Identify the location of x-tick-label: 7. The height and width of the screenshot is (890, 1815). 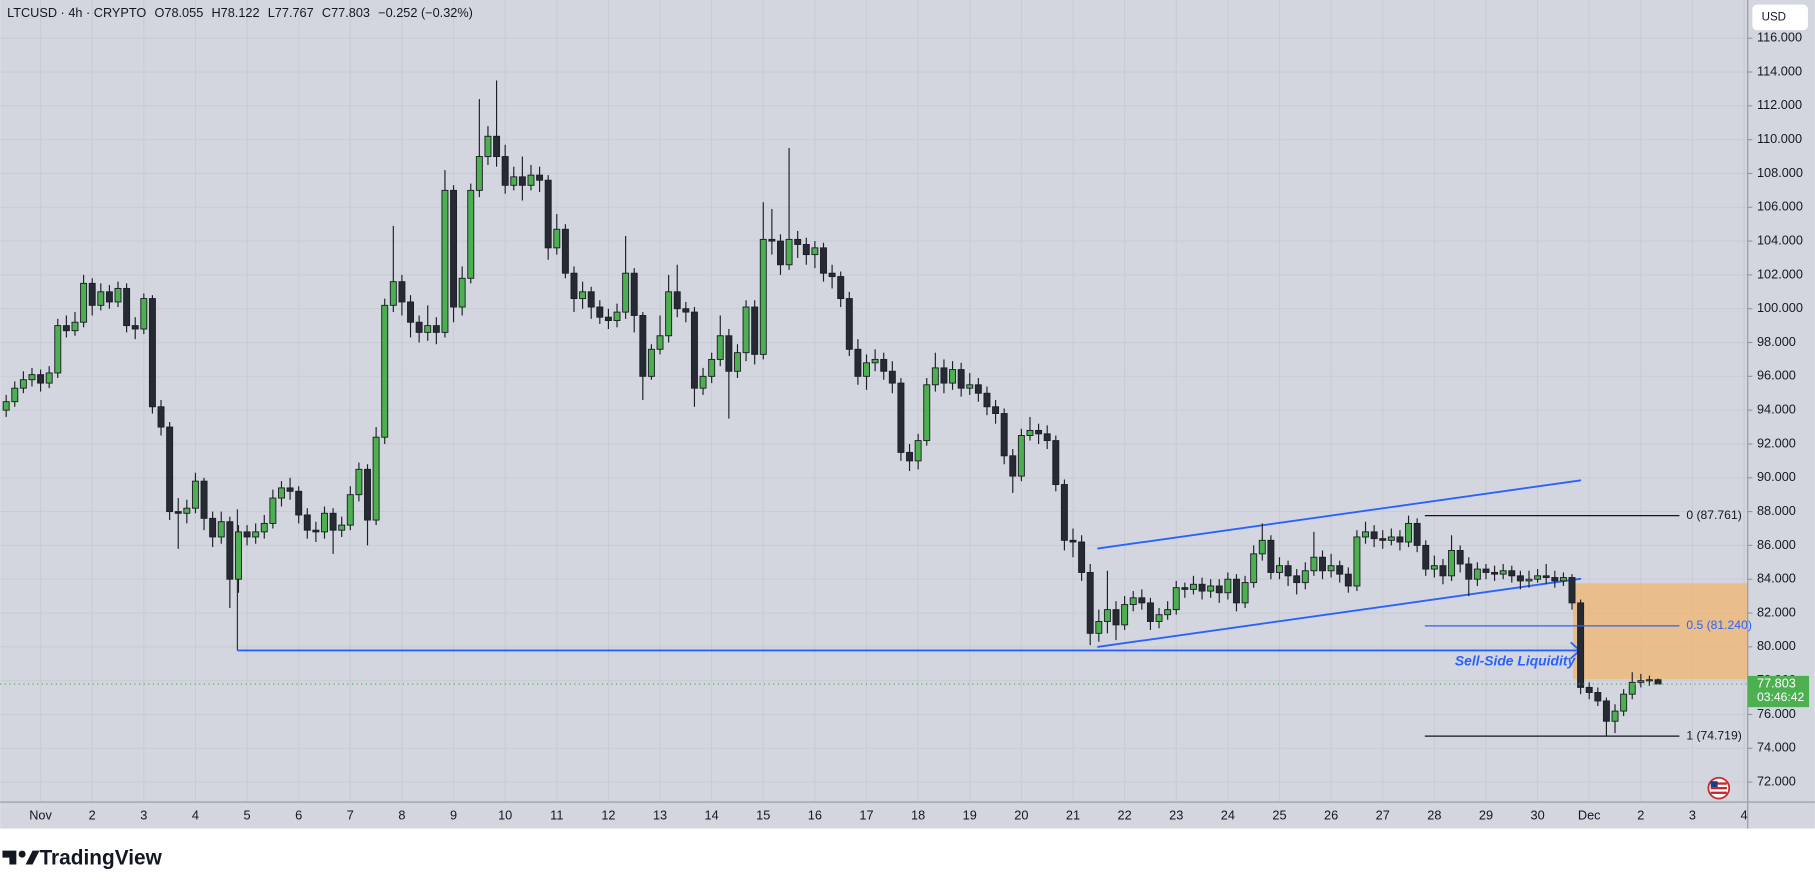
(350, 814).